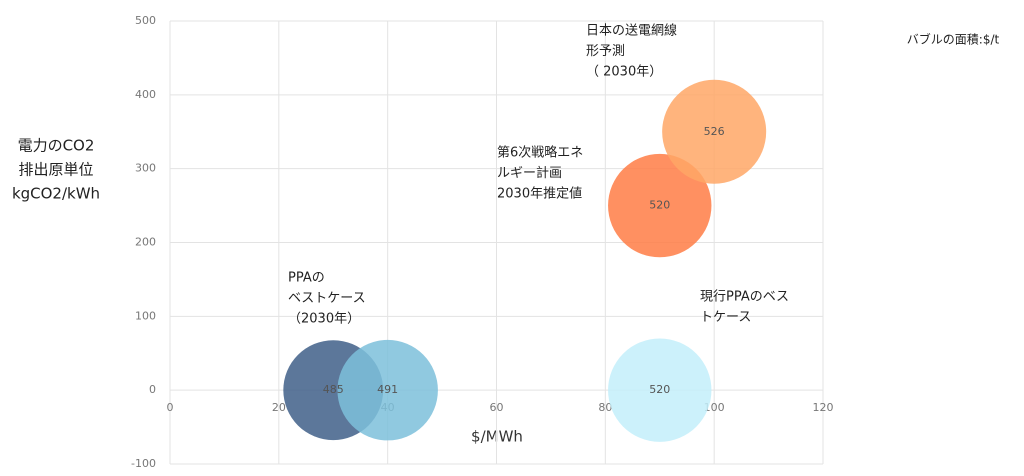 The height and width of the screenshot is (476, 1024). Describe the element at coordinates (143, 463) in the screenshot. I see `y-tick-label: -100` at that location.